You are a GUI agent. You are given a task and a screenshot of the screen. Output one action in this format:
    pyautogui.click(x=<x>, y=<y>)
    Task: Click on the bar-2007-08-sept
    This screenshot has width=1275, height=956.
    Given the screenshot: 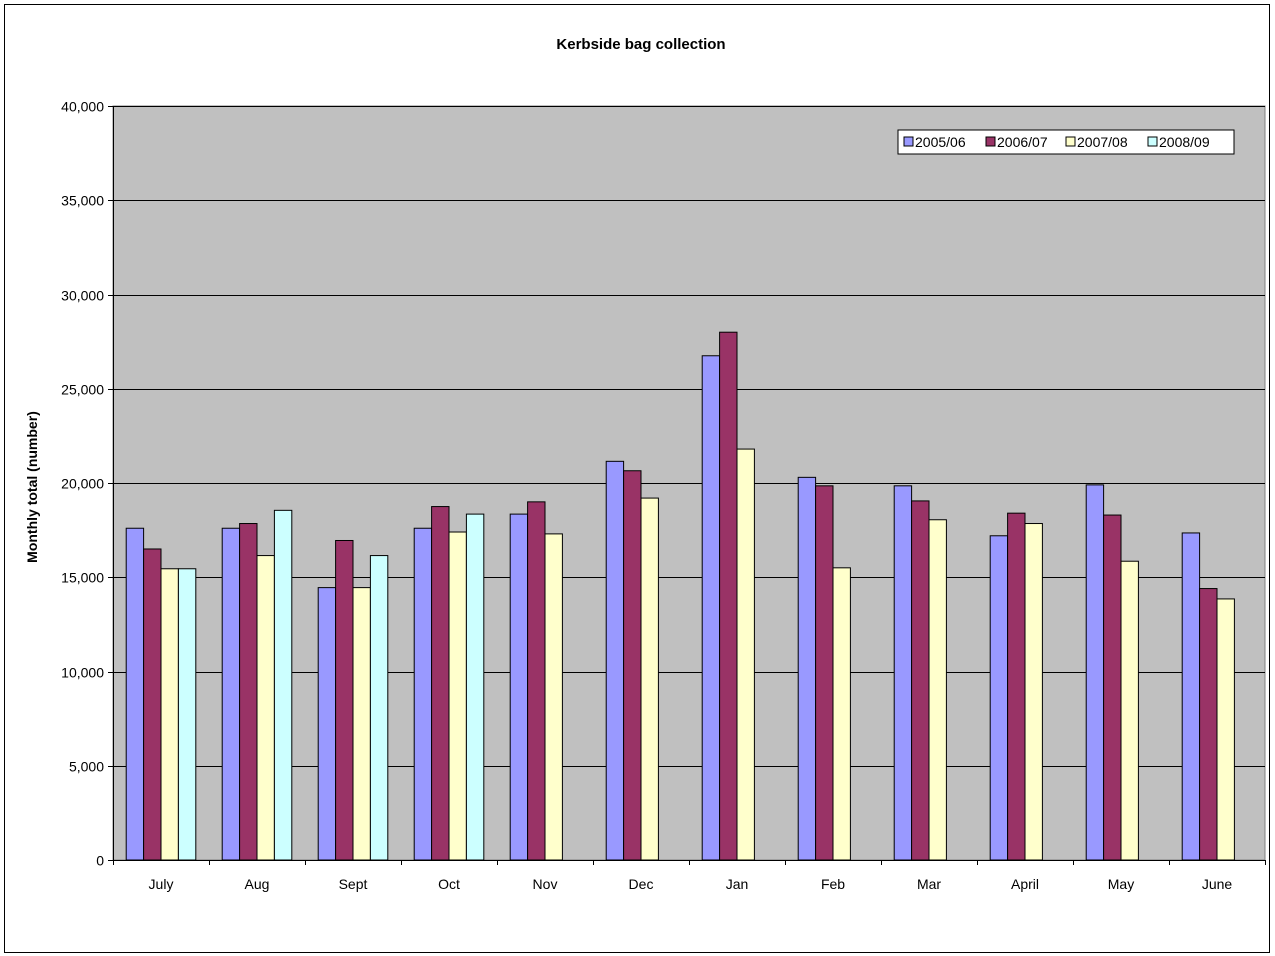 What is the action you would take?
    pyautogui.click(x=361, y=724)
    